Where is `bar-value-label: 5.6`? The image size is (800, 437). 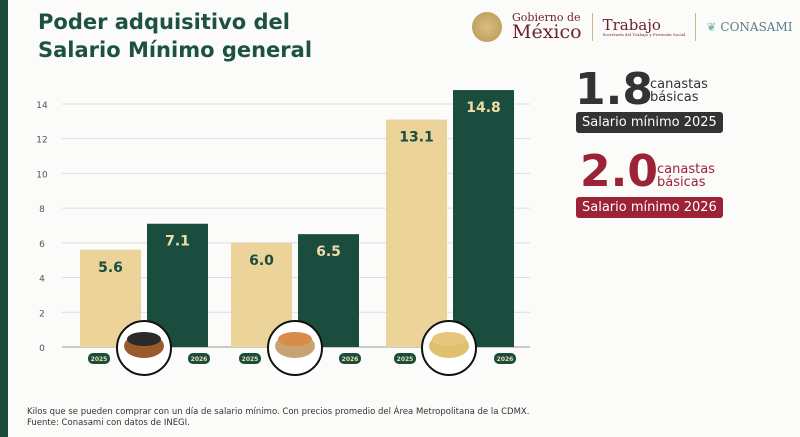 bar-value-label: 5.6 is located at coordinates (110, 268).